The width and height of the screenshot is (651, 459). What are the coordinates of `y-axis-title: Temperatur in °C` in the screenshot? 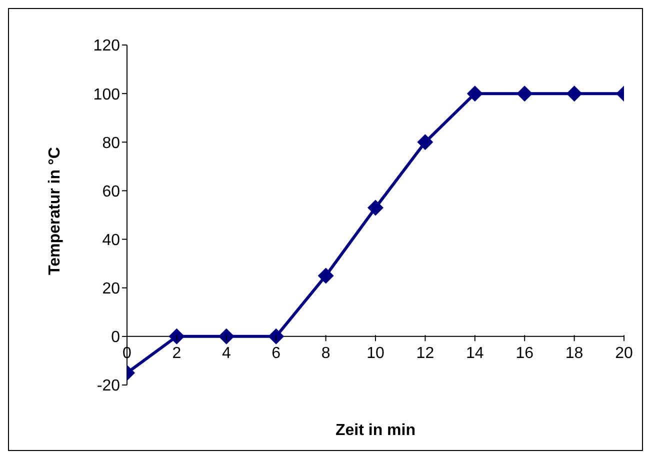 It's located at (55, 210).